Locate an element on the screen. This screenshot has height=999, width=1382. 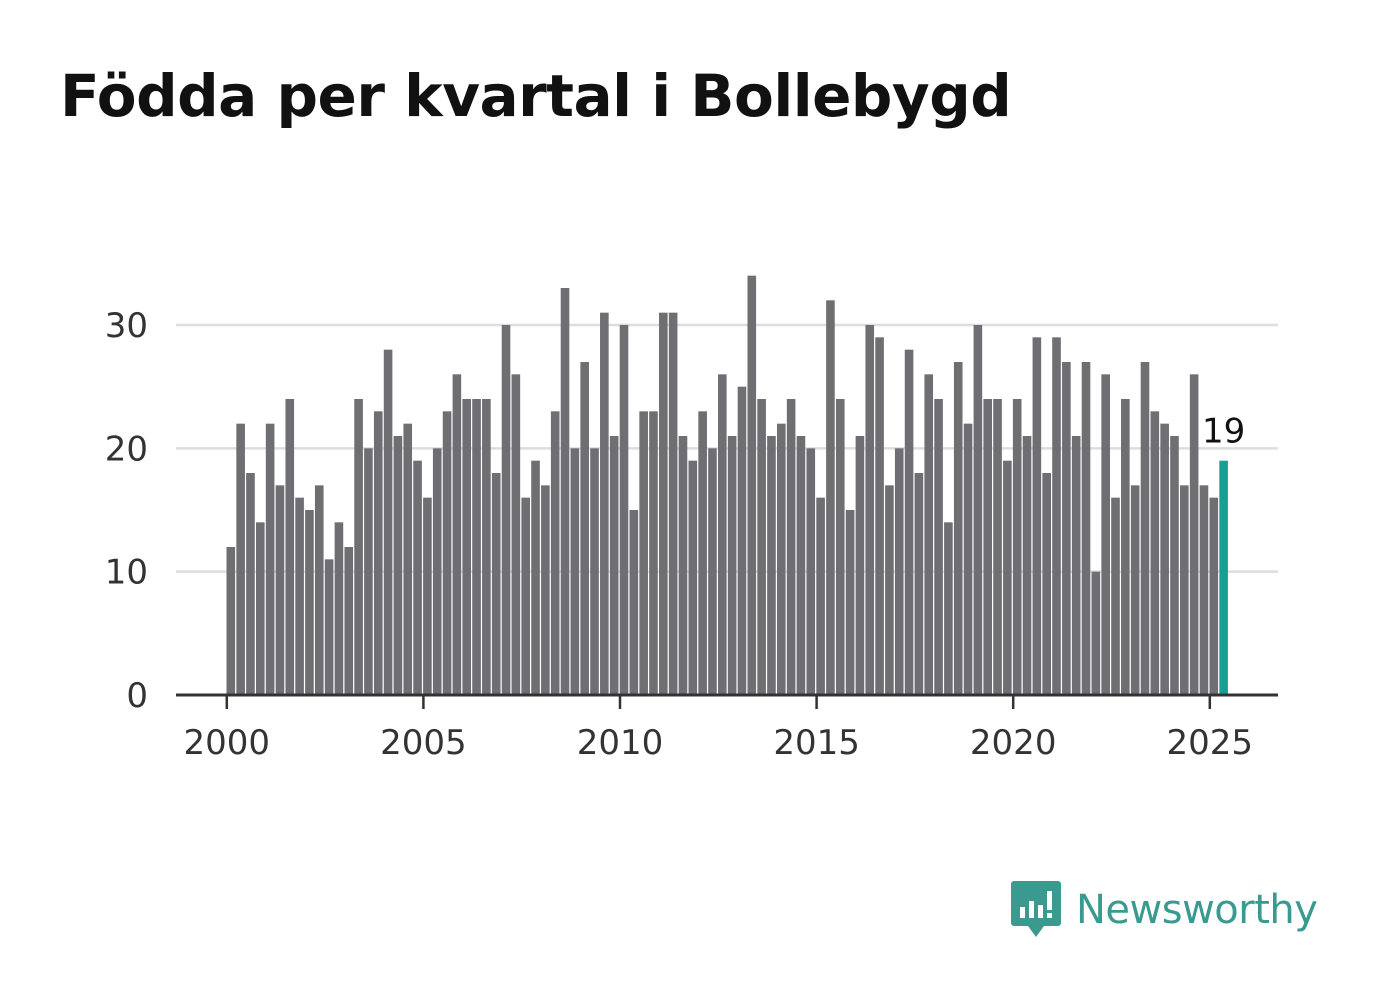
chart-title: Födda per kvartal i Bollebygd is located at coordinates (536, 96).